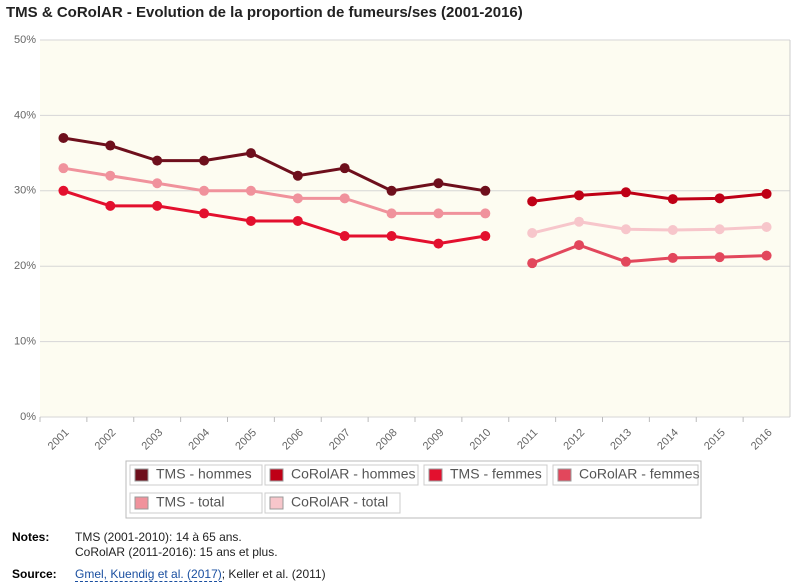  What do you see at coordinates (762, 440) in the screenshot?
I see `x-tick-label: 2016` at bounding box center [762, 440].